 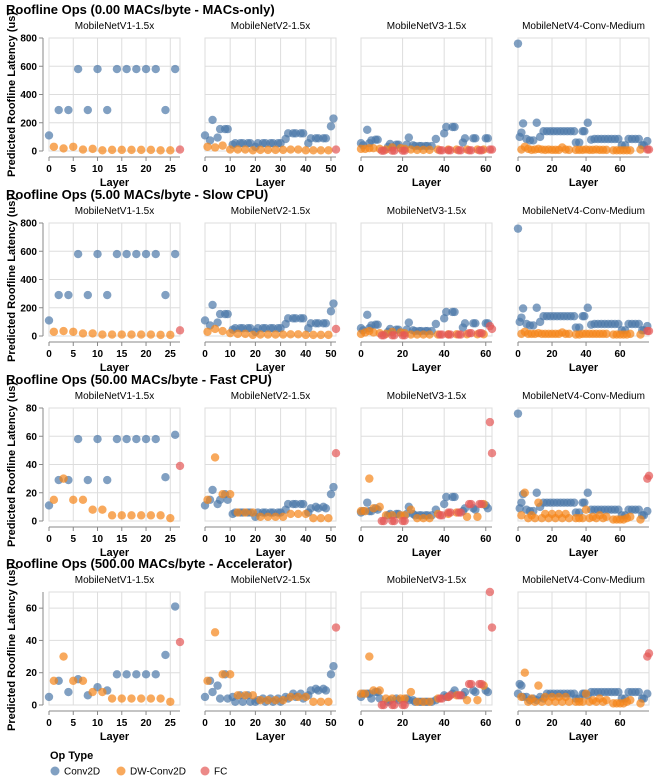 What do you see at coordinates (114, 26) in the screenshot?
I see `panel-title: MobileNetV1-1.5x` at bounding box center [114, 26].